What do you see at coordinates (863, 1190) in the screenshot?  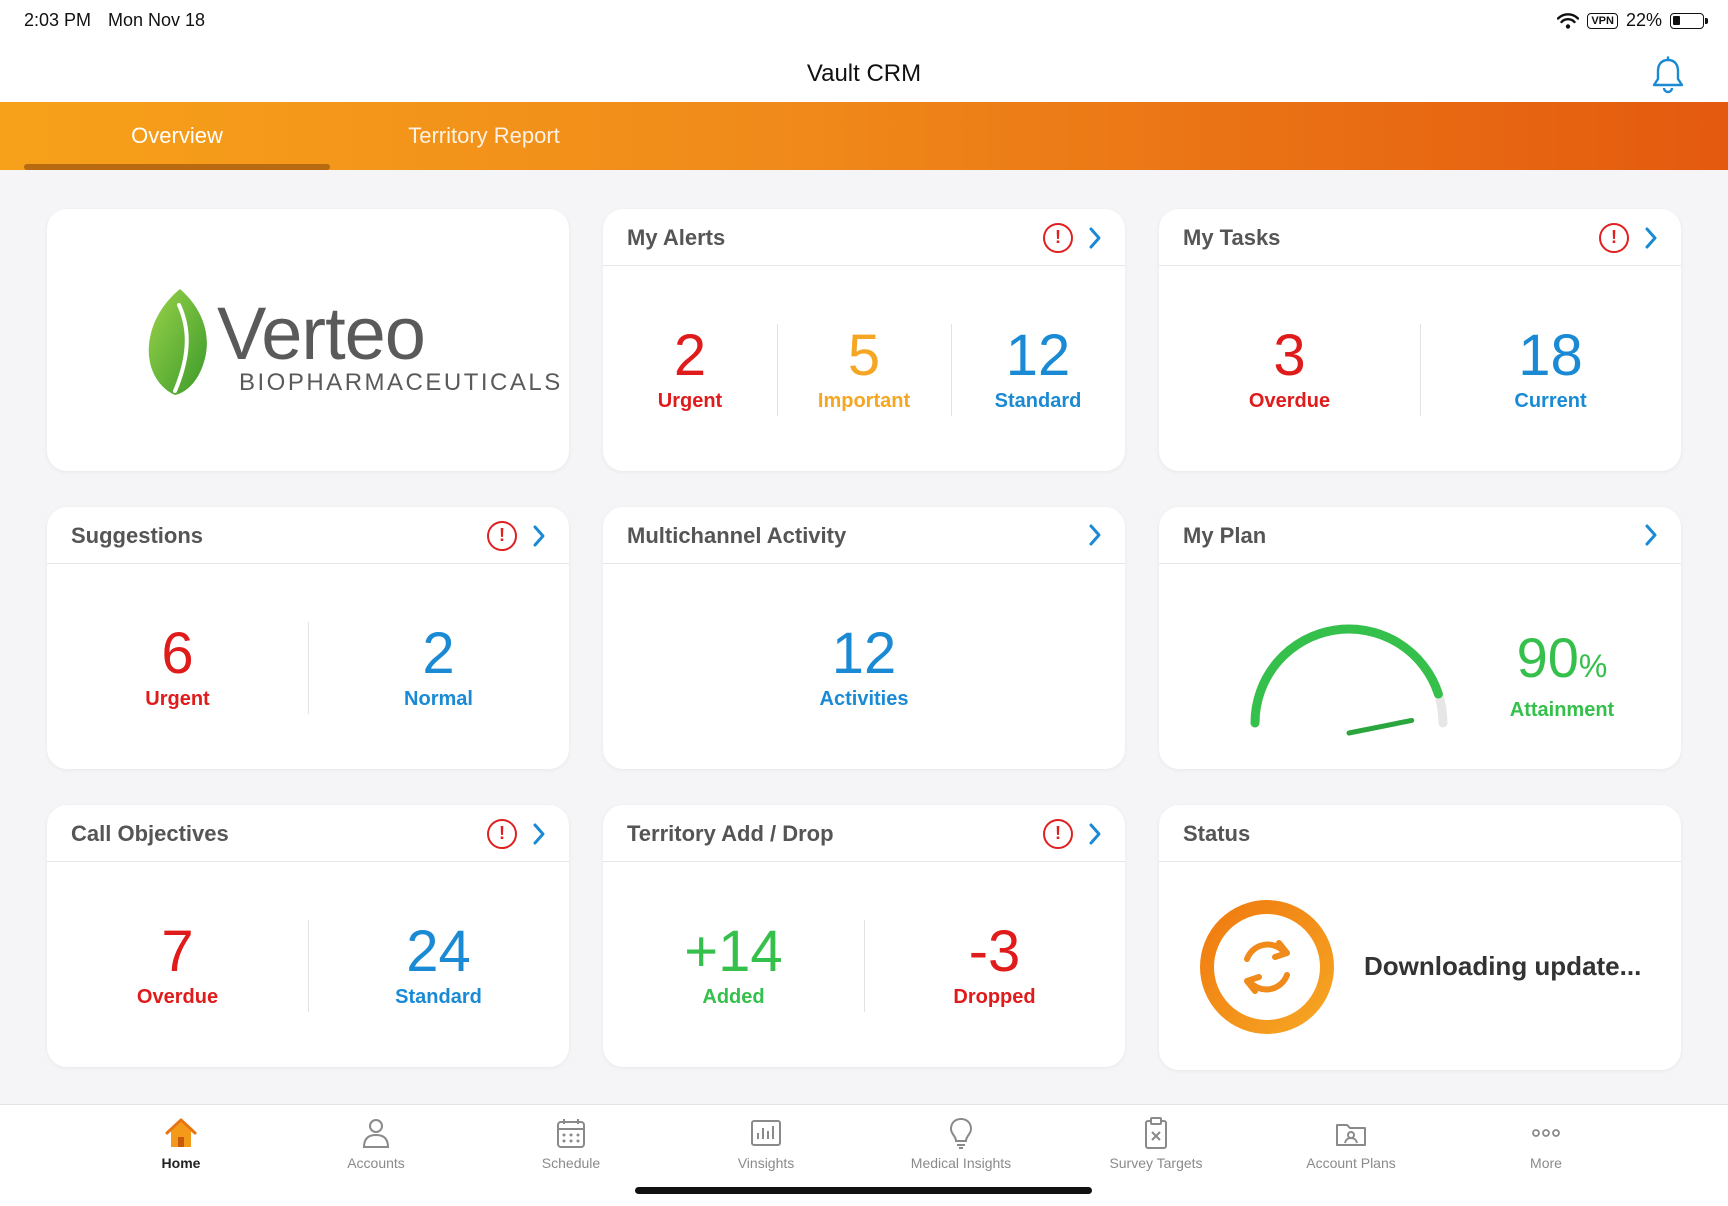 I see `home-indicator` at bounding box center [863, 1190].